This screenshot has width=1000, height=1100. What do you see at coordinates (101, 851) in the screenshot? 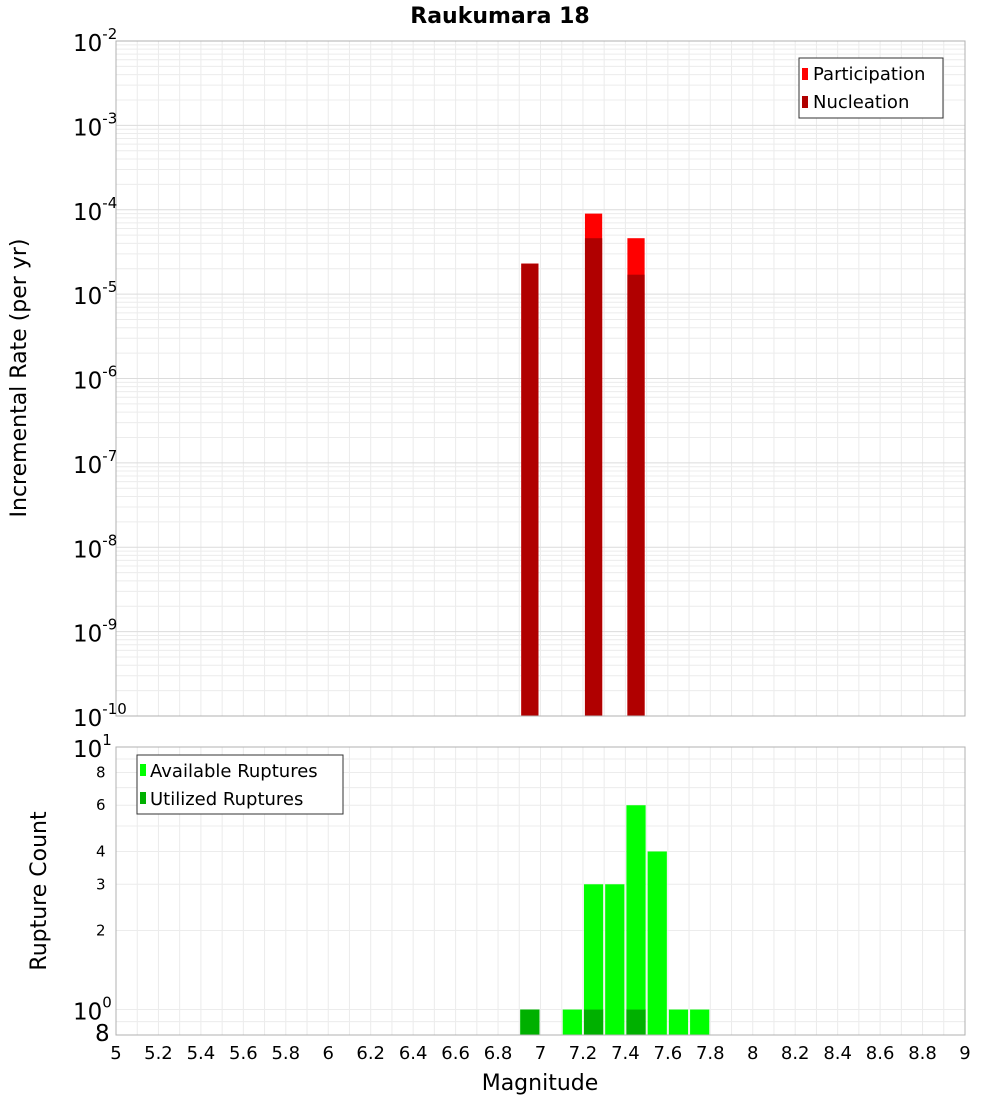
I see `bottom-y-tick-label: 4` at bounding box center [101, 851].